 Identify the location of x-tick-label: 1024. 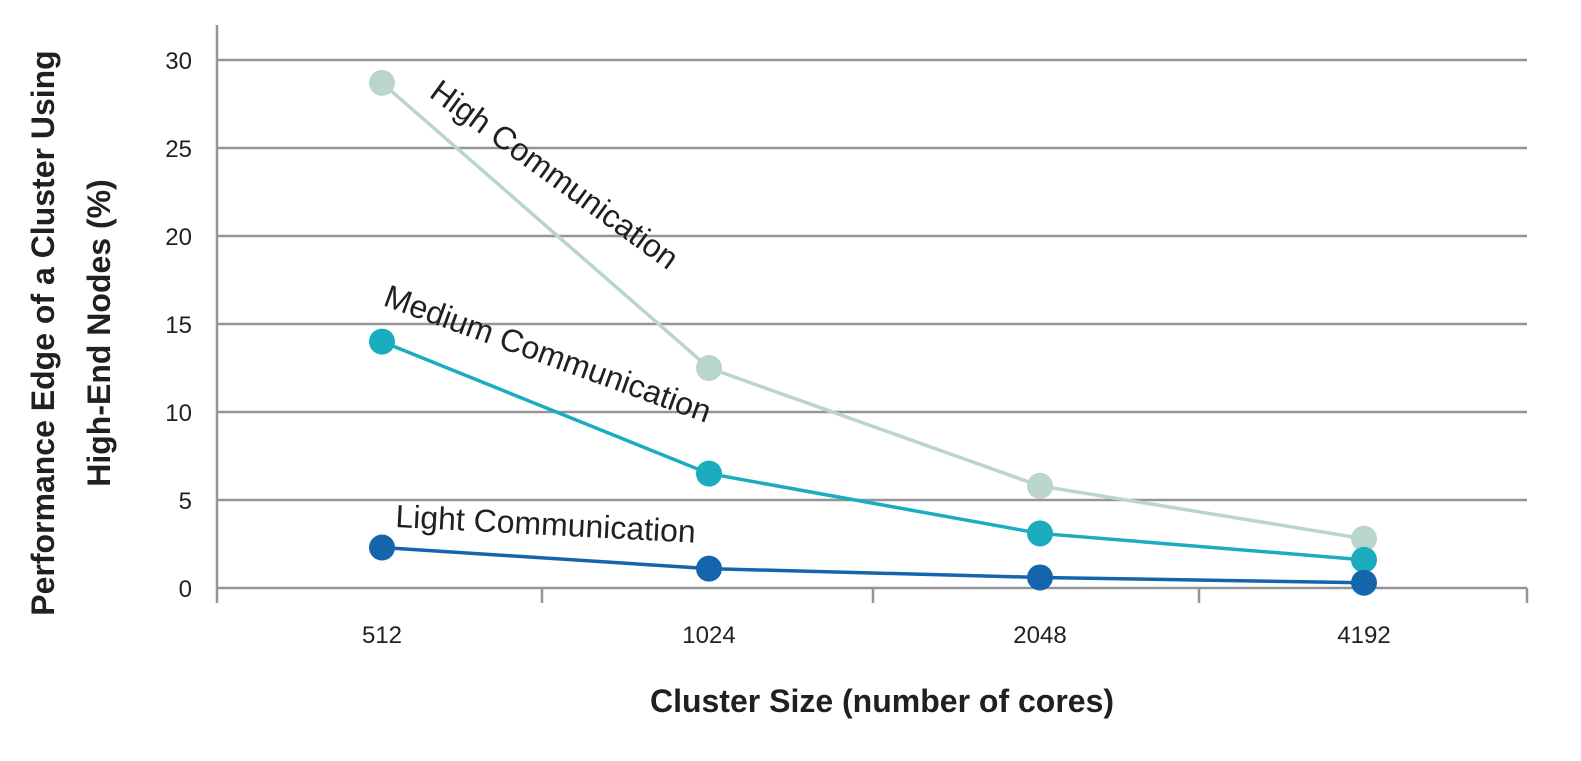
(708, 635).